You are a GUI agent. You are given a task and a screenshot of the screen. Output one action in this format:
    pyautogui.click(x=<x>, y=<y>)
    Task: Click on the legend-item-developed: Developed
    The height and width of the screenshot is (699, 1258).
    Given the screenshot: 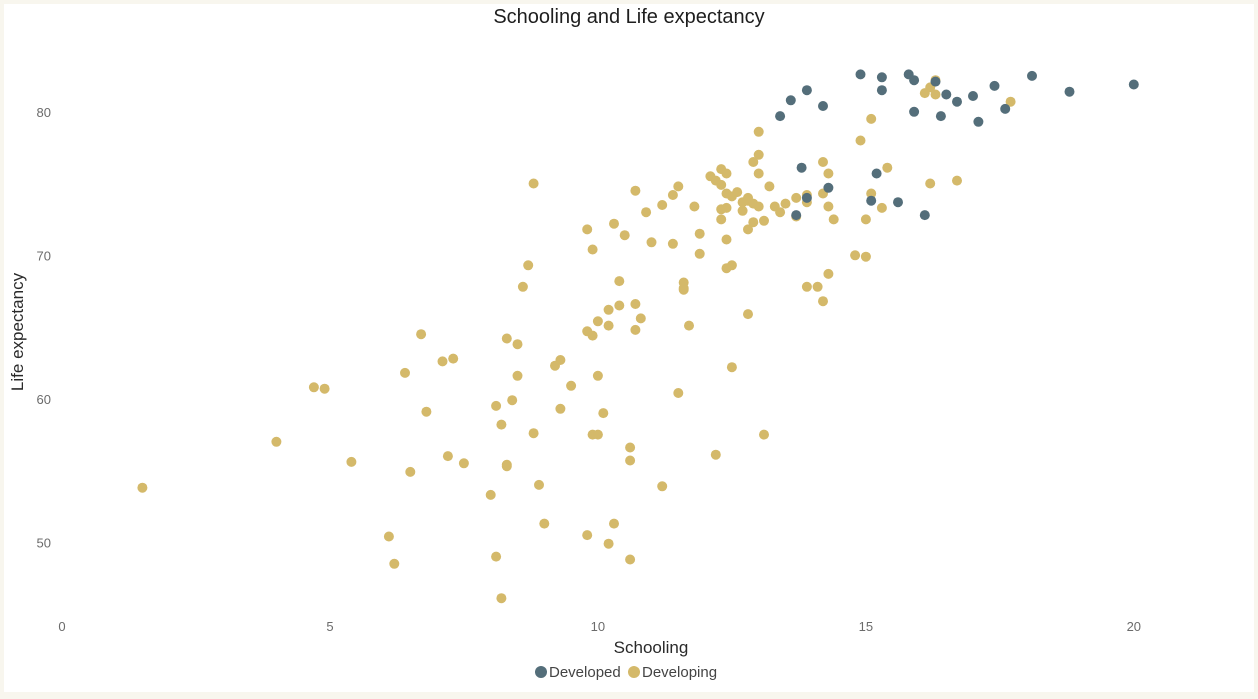 What is the action you would take?
    pyautogui.click(x=578, y=672)
    